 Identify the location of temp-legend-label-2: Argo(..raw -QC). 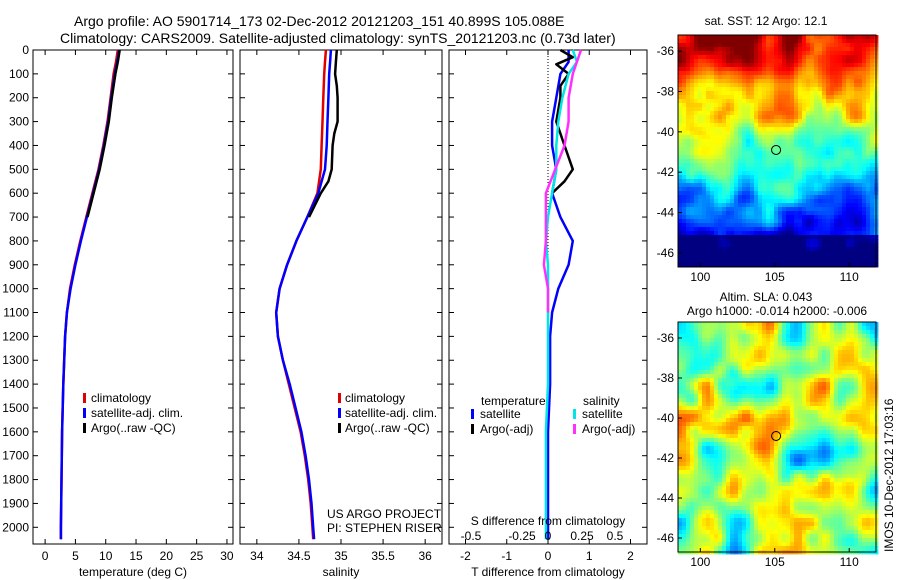
(133, 428).